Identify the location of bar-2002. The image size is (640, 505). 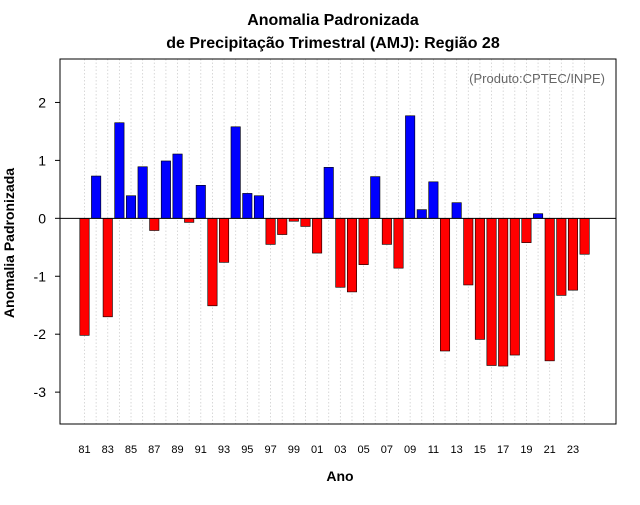
(328, 193).